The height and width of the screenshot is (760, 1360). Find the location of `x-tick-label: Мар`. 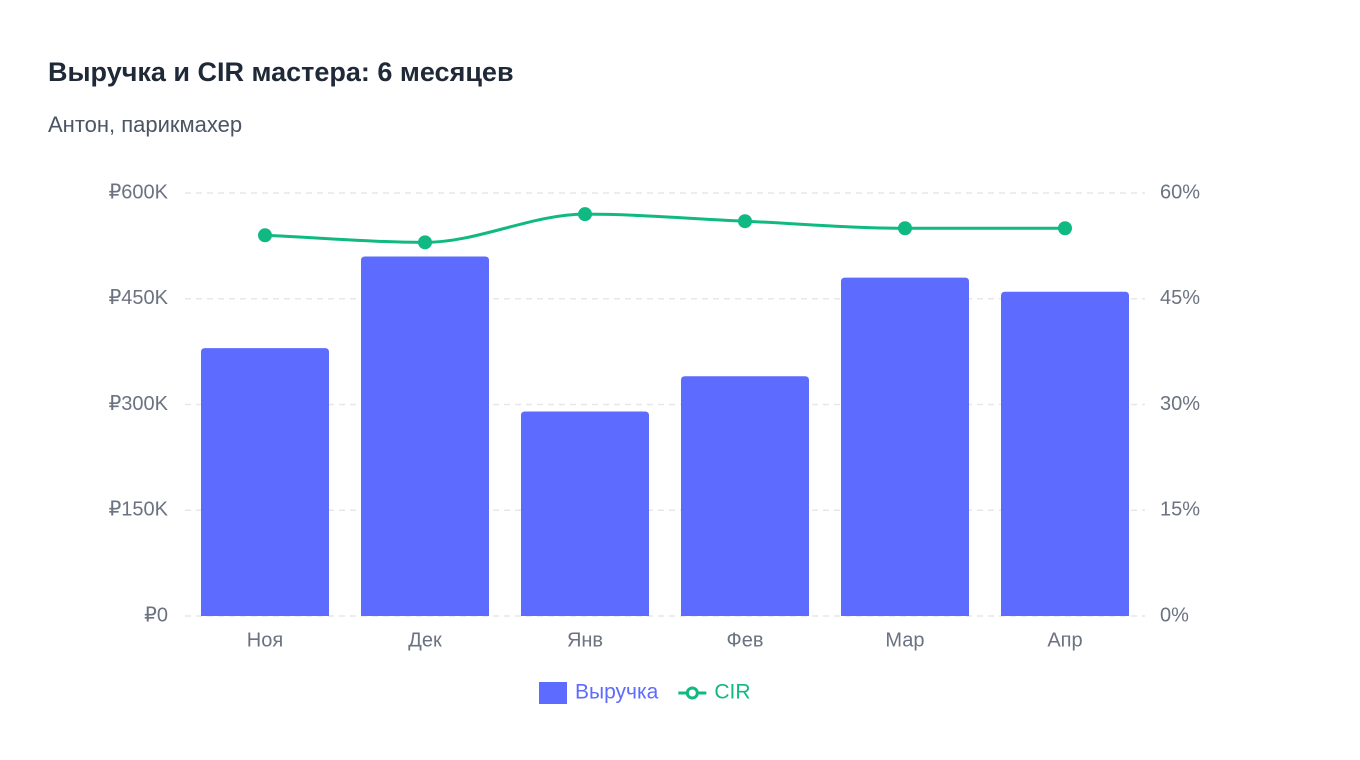

x-tick-label: Мар is located at coordinates (904, 640).